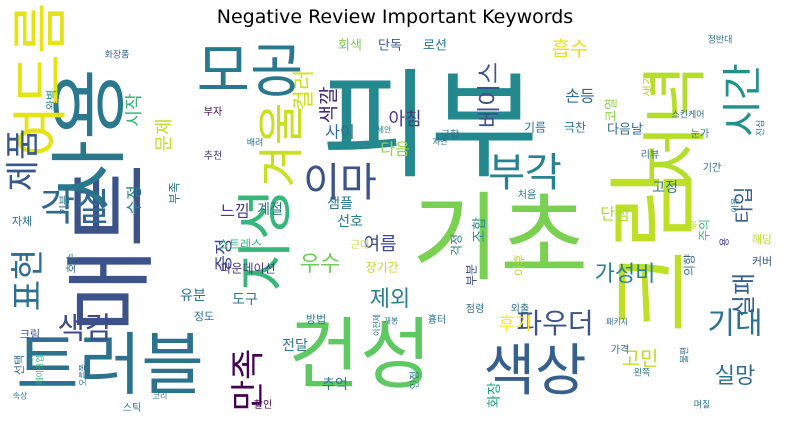 This screenshot has height=429, width=790. I want to click on word-100: 정반대, so click(720, 40).